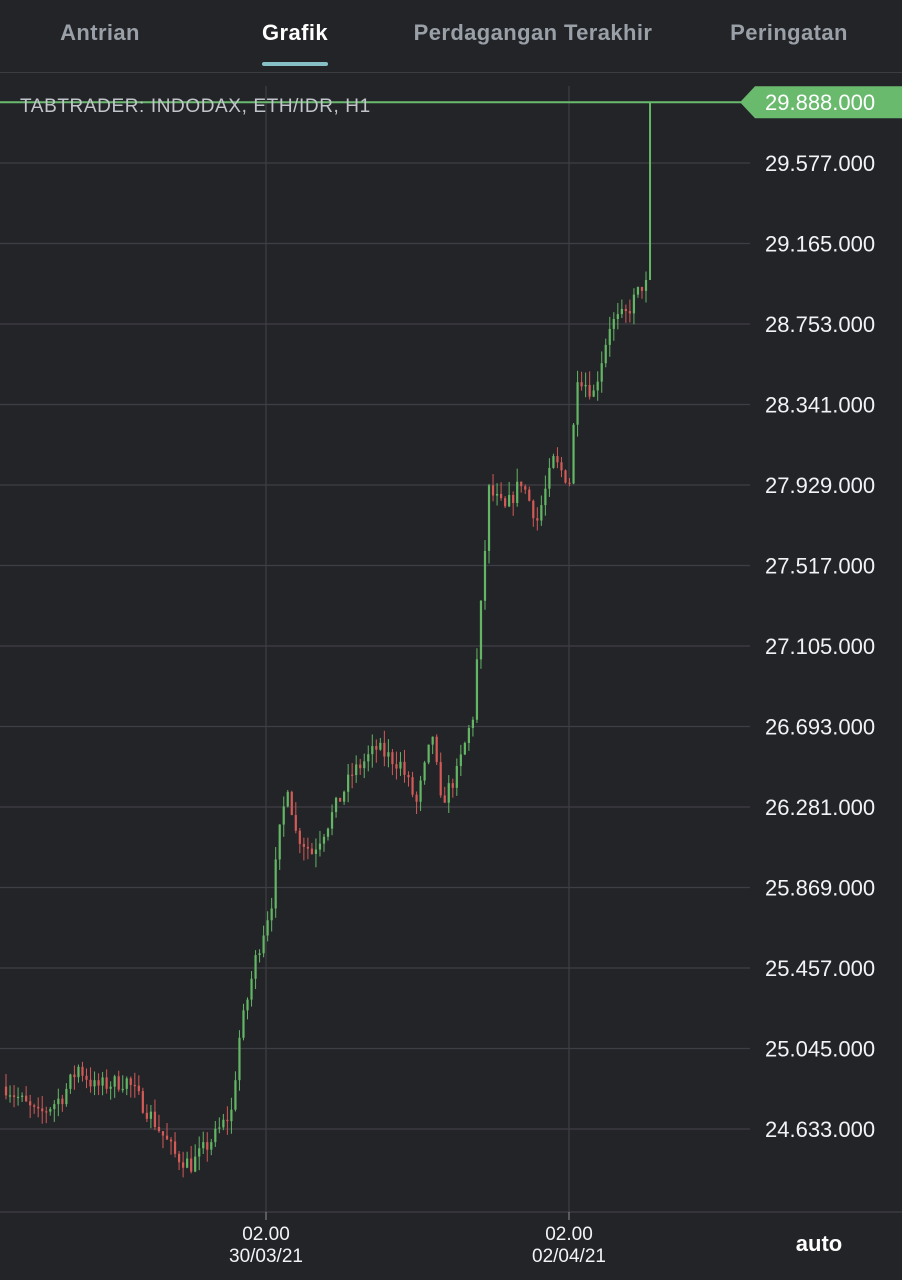 The width and height of the screenshot is (902, 1280). I want to click on tab-grafik-label: Grafik, so click(295, 32).